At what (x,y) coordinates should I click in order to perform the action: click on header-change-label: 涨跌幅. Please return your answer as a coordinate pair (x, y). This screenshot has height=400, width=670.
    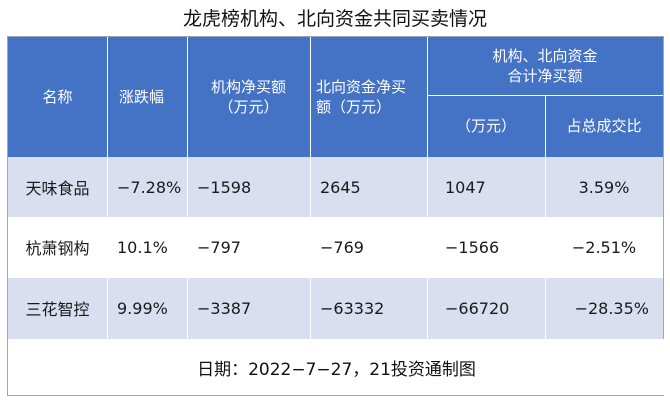
    Looking at the image, I should click on (142, 97).